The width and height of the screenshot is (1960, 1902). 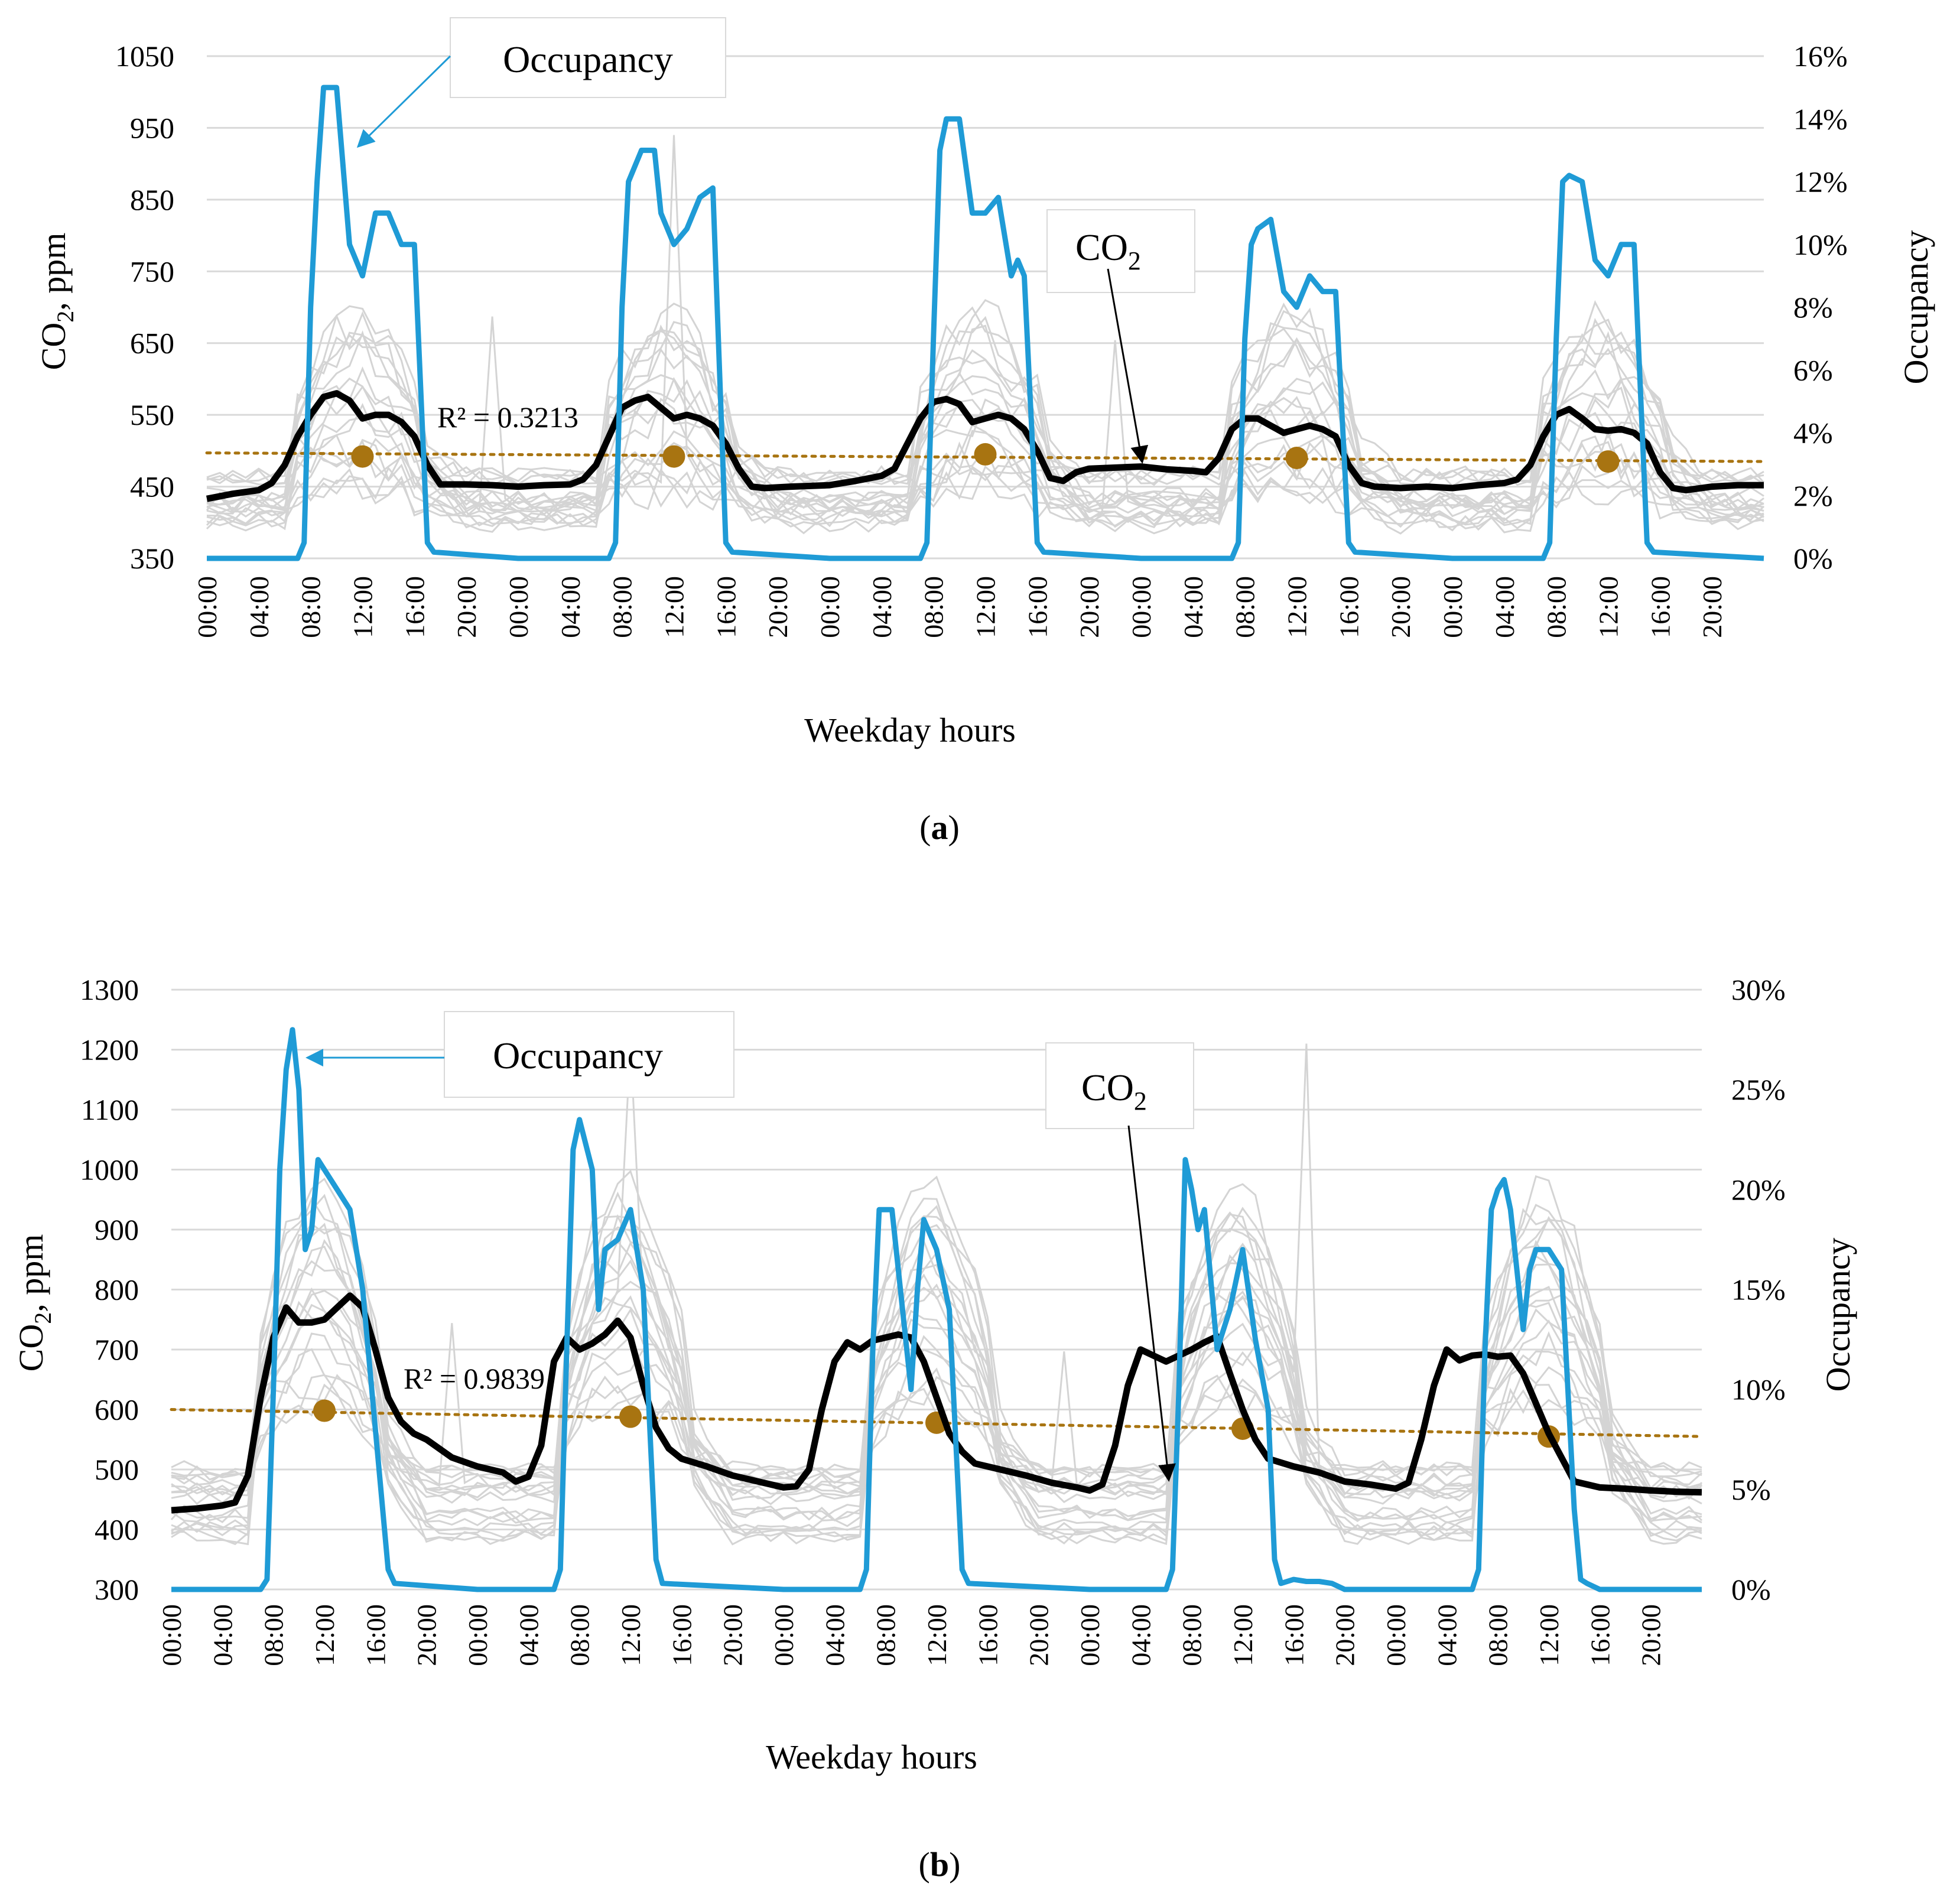 What do you see at coordinates (1119, 1262) in the screenshot?
I see `co2-callout: CO2` at bounding box center [1119, 1262].